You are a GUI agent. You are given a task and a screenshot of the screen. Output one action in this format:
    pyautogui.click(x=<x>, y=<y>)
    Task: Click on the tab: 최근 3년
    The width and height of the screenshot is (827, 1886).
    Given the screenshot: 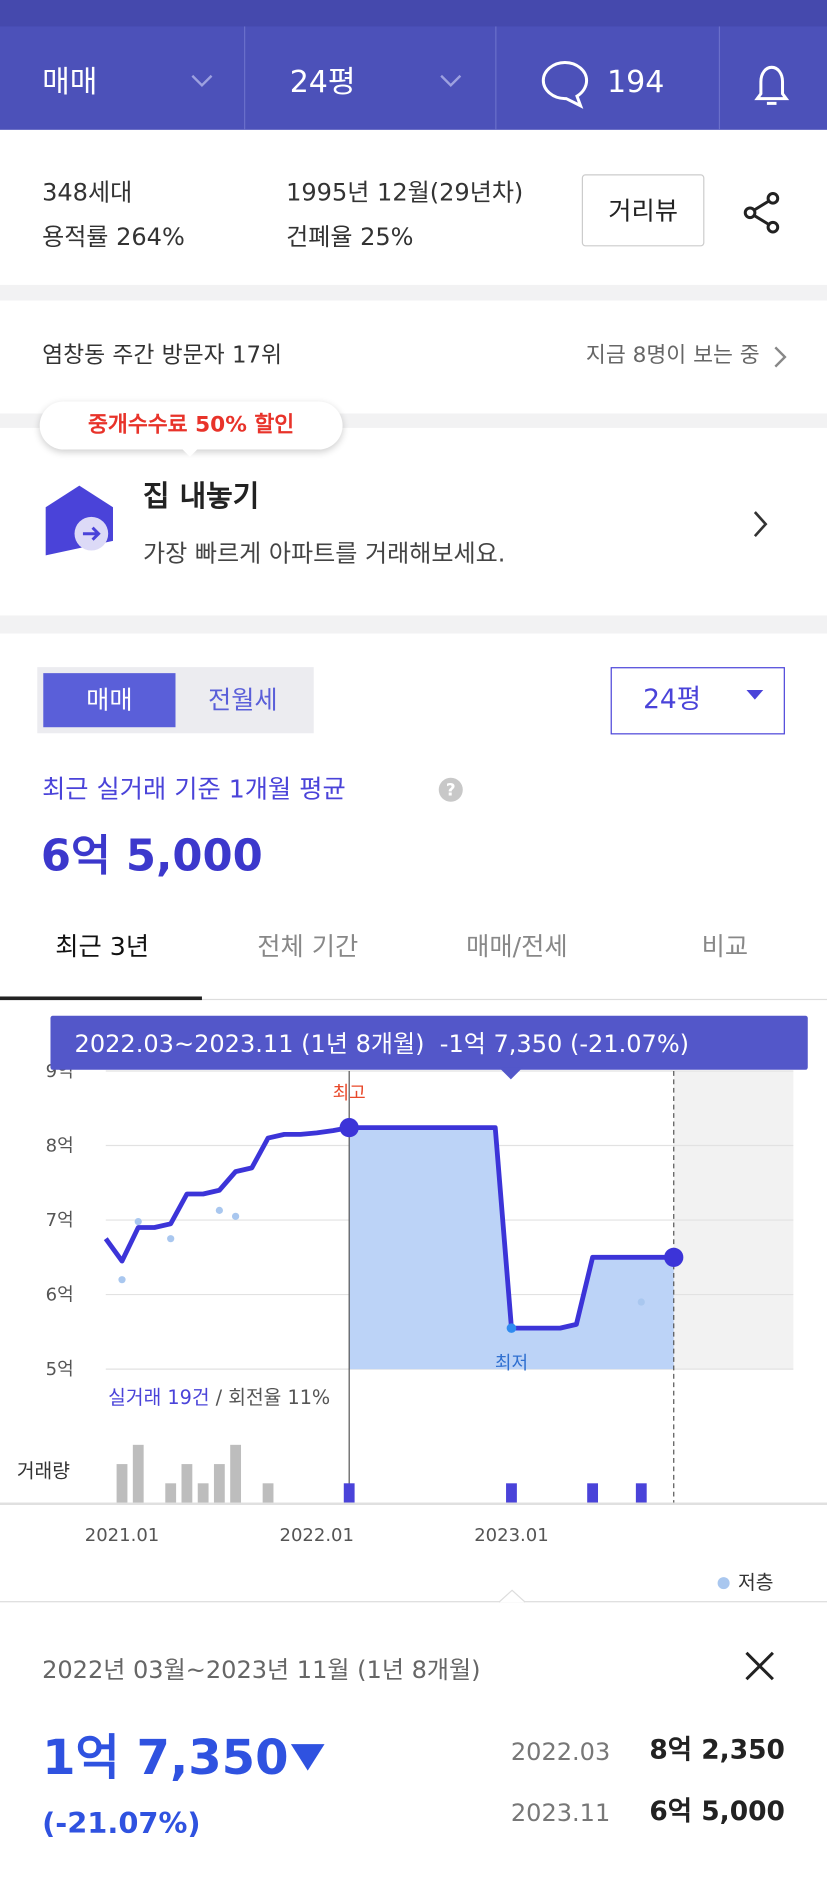 What is the action you would take?
    pyautogui.click(x=102, y=947)
    